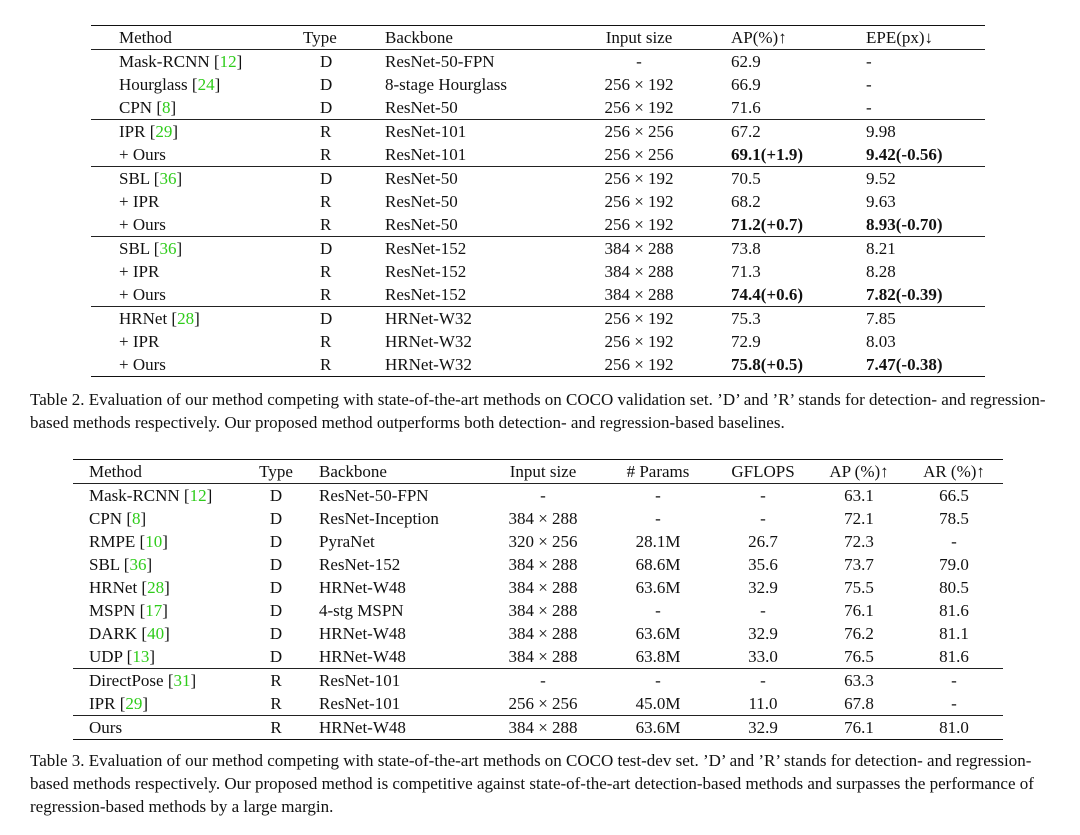 This screenshot has height=835, width=1080. Describe the element at coordinates (543, 541) in the screenshot. I see `input-size-cell: 320 × 256` at that location.